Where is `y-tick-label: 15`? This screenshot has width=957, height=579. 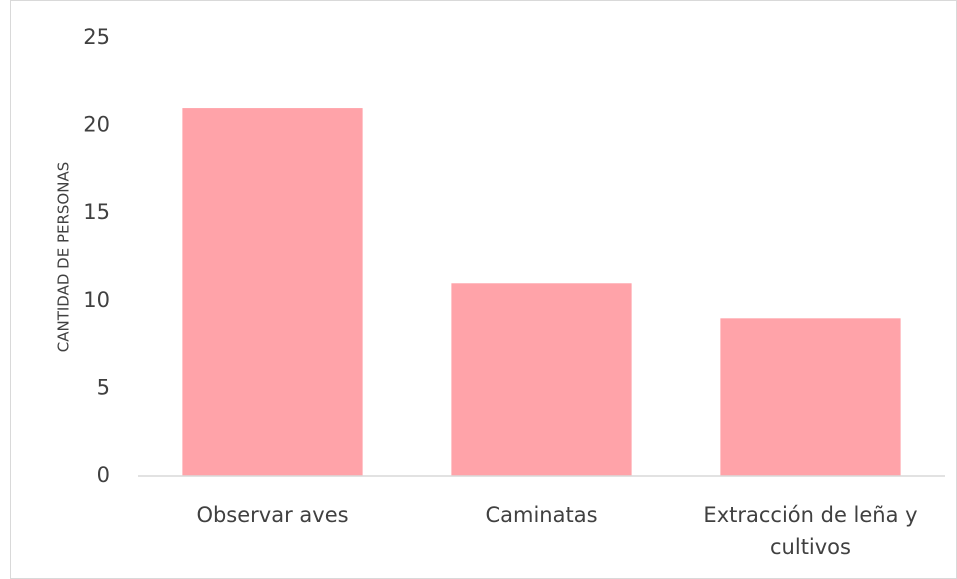
y-tick-label: 15 is located at coordinates (96, 212).